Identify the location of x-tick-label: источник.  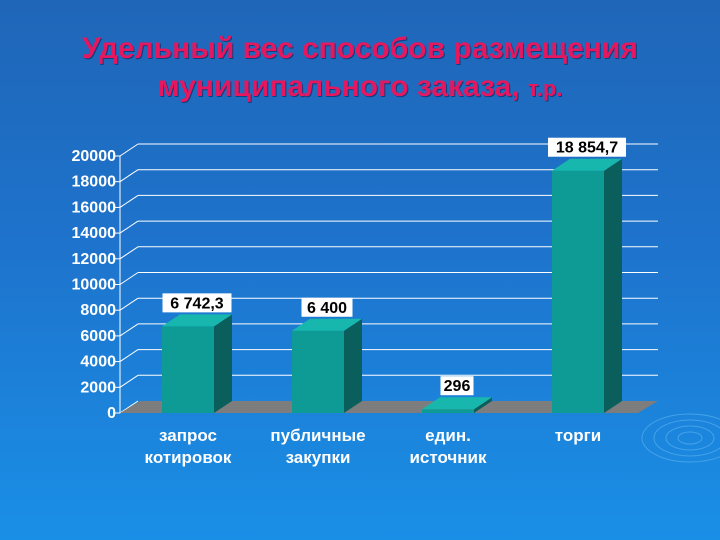
(448, 457).